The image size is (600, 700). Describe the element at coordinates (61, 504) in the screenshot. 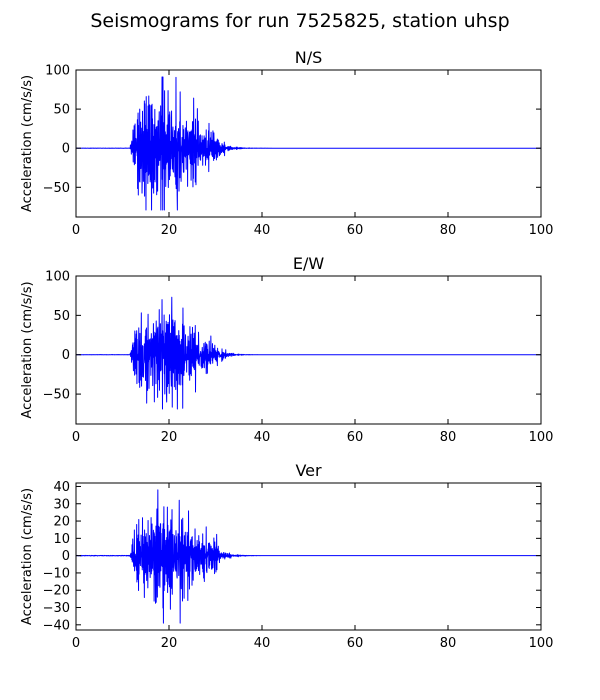

I see `y-tick-label: 30` at that location.